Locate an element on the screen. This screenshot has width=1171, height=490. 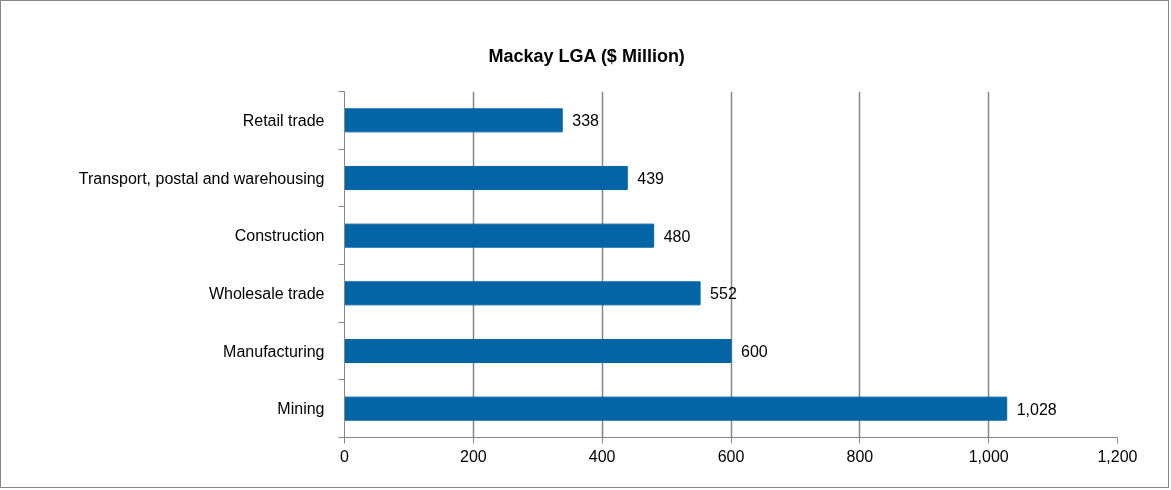
y-tick-label: Mining is located at coordinates (301, 409).